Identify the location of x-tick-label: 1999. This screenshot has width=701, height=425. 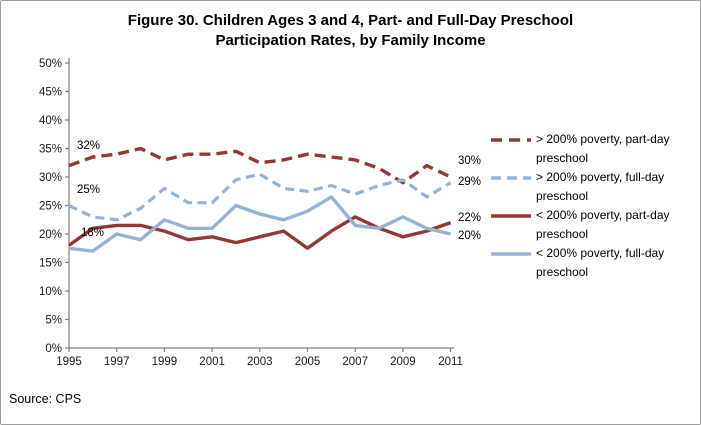
(165, 362).